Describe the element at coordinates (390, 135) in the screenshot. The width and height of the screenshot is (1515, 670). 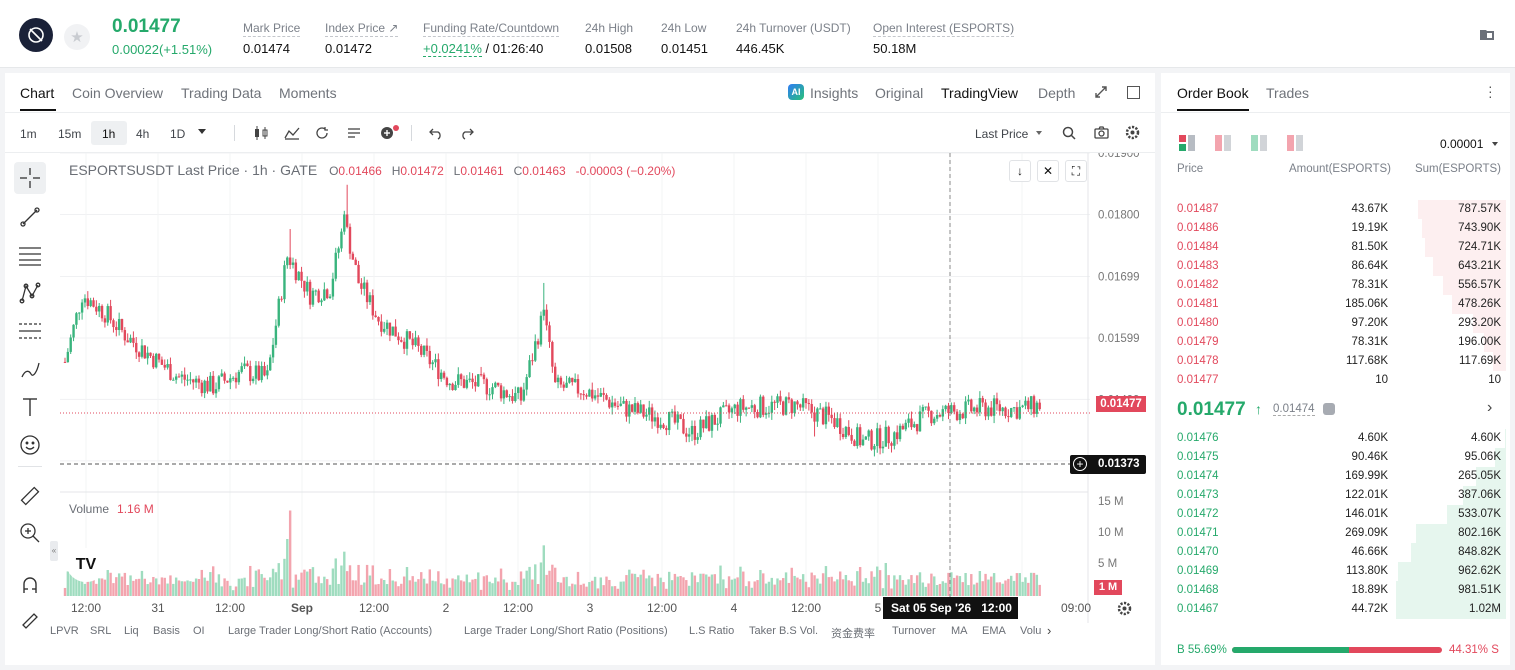
I see `add-indicator-icon` at that location.